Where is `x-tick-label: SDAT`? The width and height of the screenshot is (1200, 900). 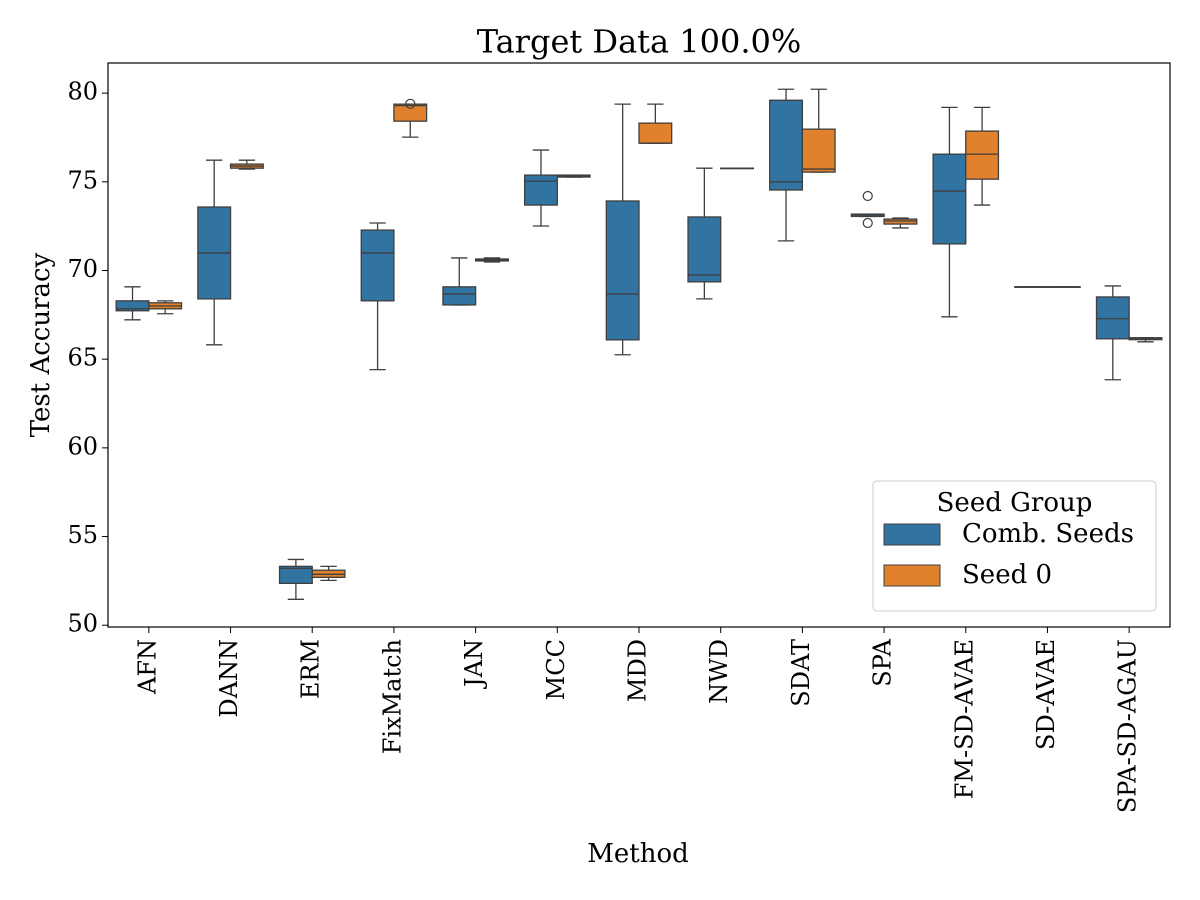
x-tick-label: SDAT is located at coordinates (801, 673).